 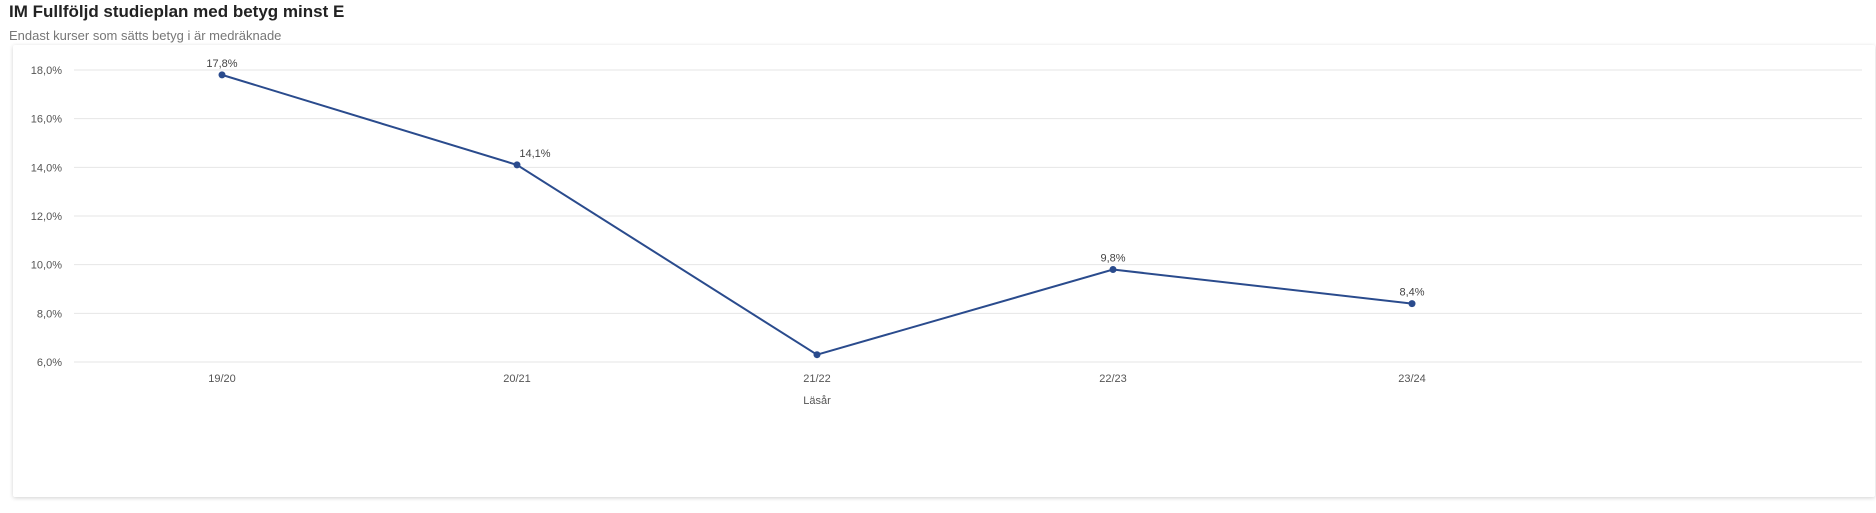 I want to click on data-label: 9,8%, so click(x=1112, y=259).